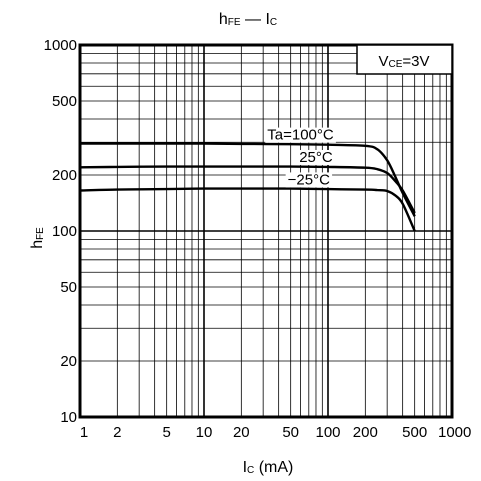  I want to click on x-tick-label: 2, so click(117, 432).